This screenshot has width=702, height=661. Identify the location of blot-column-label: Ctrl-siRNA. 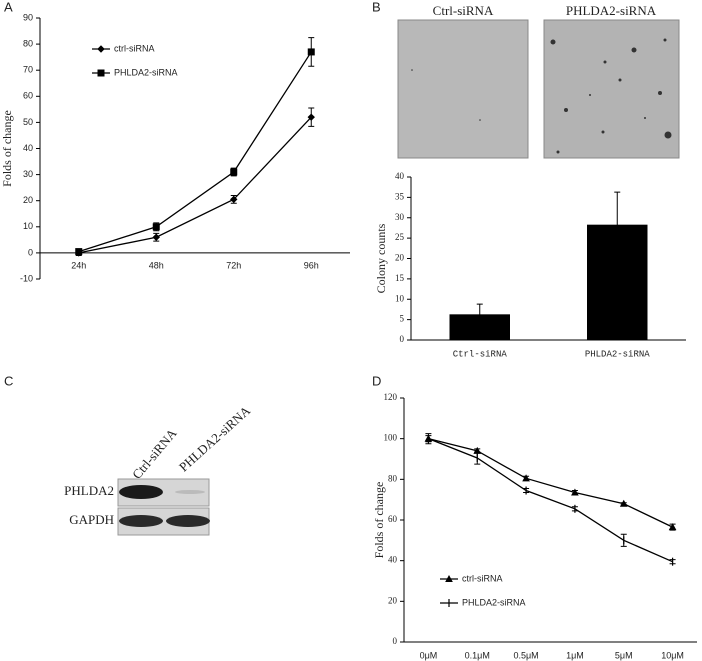
(154, 453).